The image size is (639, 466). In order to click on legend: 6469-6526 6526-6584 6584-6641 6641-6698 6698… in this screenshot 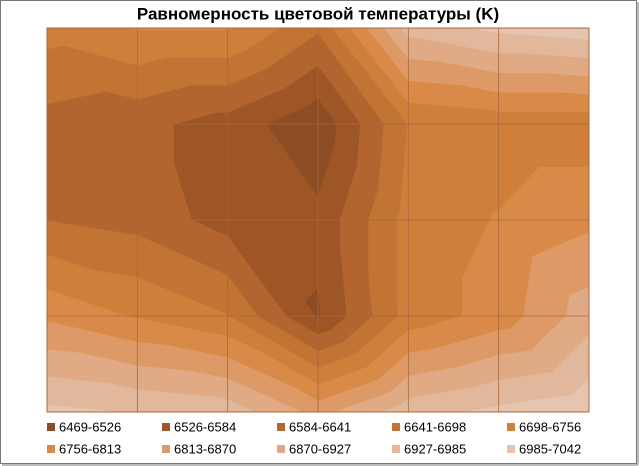, I will do `click(314, 437)`.